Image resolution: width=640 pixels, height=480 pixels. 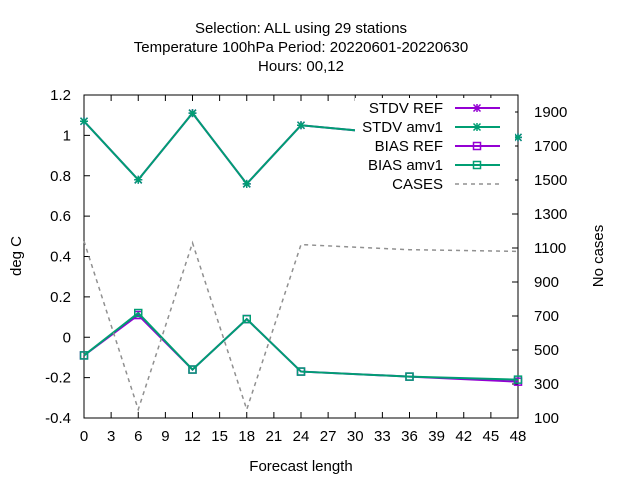 I want to click on legend: STDV REF STDV amv1 BIAS REF BIAS amv1 CASES, so click(x=435, y=146).